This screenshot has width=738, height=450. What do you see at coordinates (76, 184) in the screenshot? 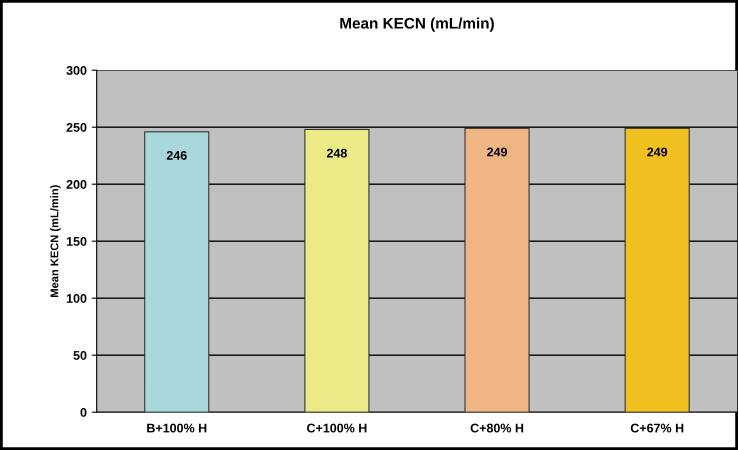
I see `y-tick-label: 200` at bounding box center [76, 184].